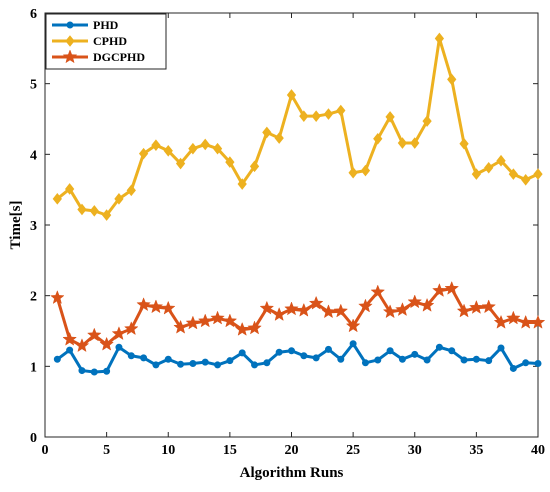 The image size is (550, 492). What do you see at coordinates (292, 450) in the screenshot?
I see `x-tick-label: 20` at bounding box center [292, 450].